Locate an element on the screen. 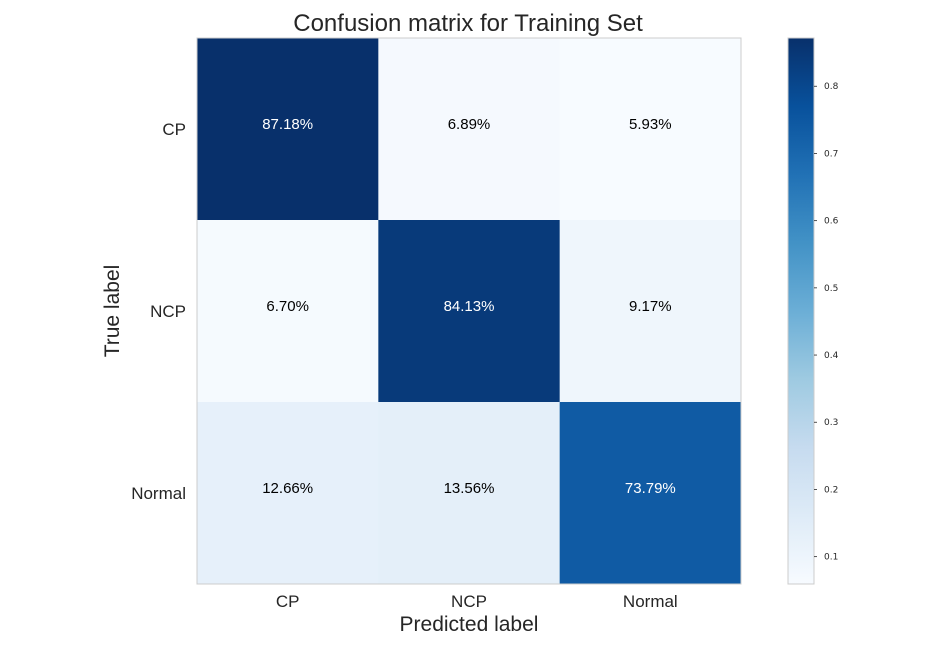  cell-value-label: 73.79% is located at coordinates (650, 488).